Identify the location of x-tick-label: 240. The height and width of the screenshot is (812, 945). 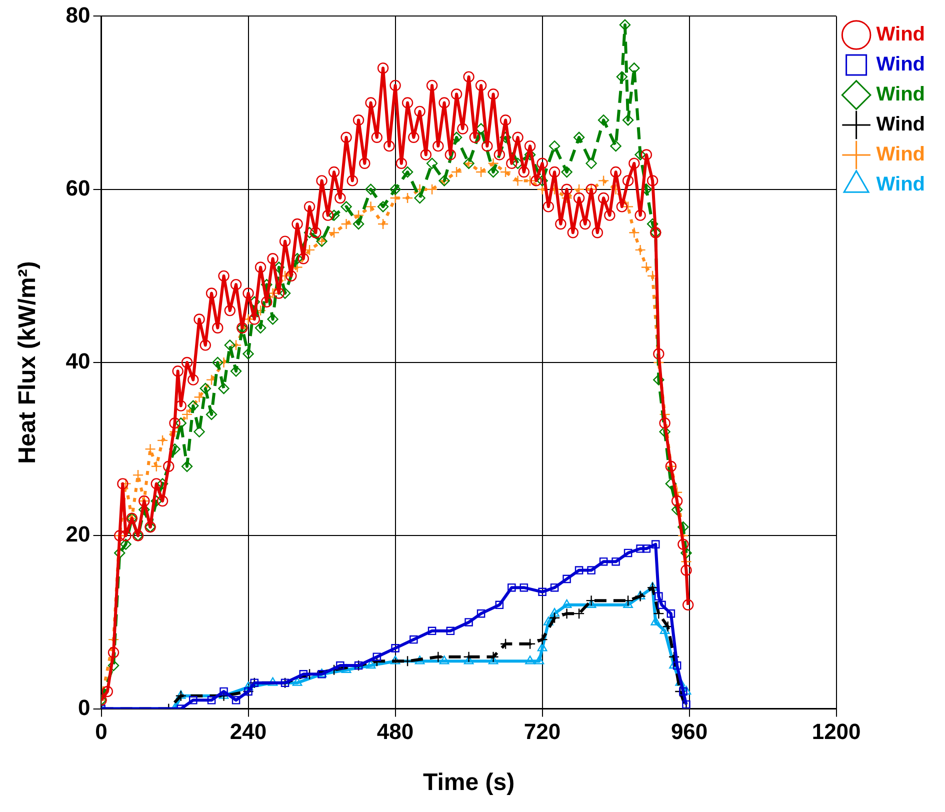
(248, 731).